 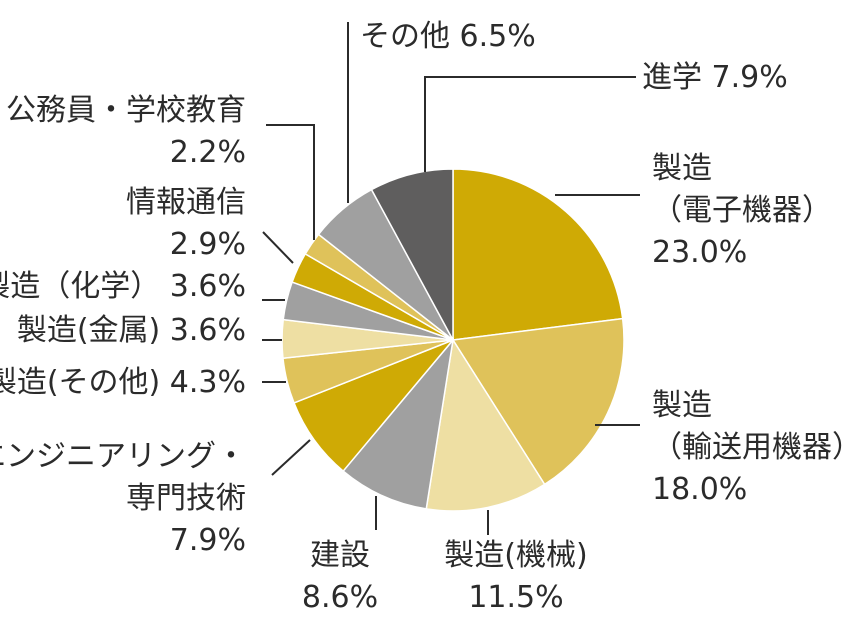 What do you see at coordinates (699, 489) in the screenshot?
I see `slice-value-label: 18.0%` at bounding box center [699, 489].